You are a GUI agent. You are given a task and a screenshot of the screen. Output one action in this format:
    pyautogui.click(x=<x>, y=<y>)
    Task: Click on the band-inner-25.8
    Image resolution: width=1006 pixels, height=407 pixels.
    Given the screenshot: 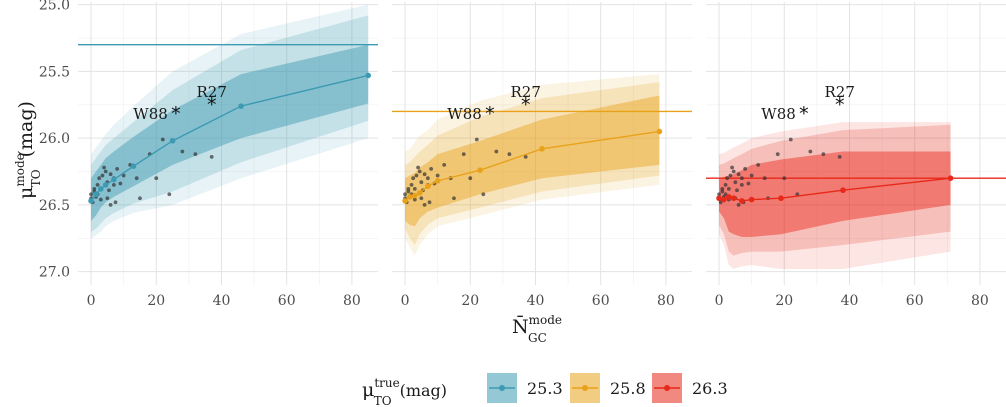 What is the action you would take?
    pyautogui.click(x=532, y=161)
    